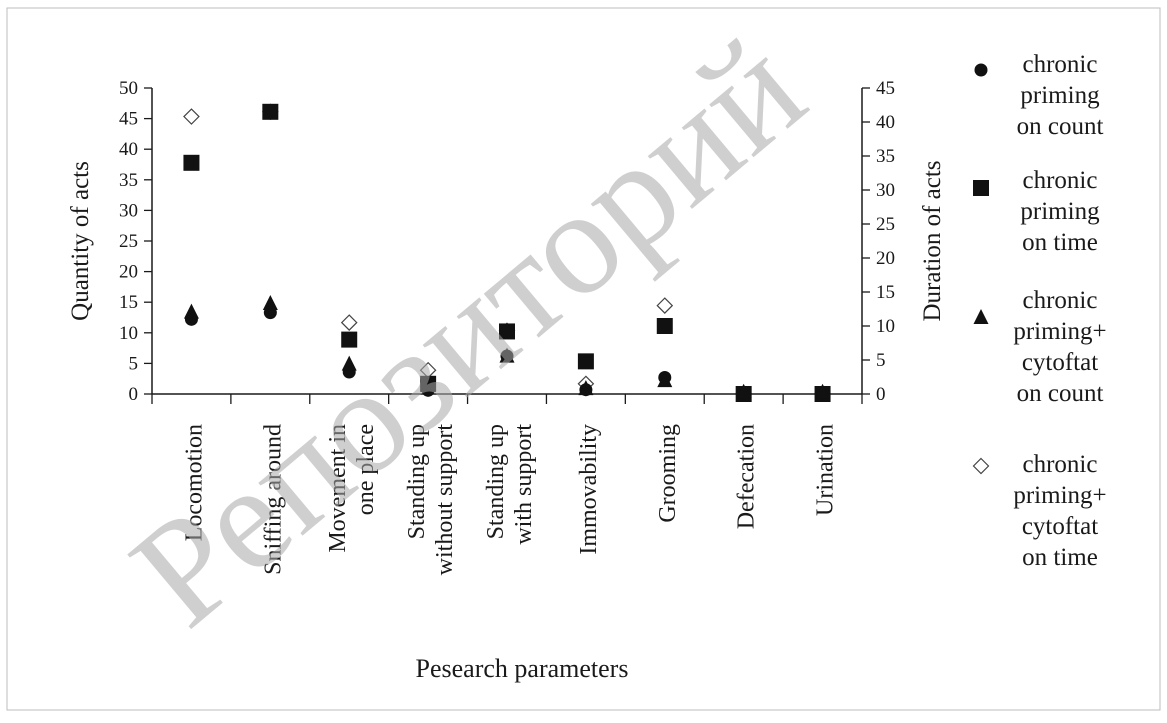 This screenshot has height=723, width=1167. I want to click on left-y-tick-label: 10, so click(128, 333).